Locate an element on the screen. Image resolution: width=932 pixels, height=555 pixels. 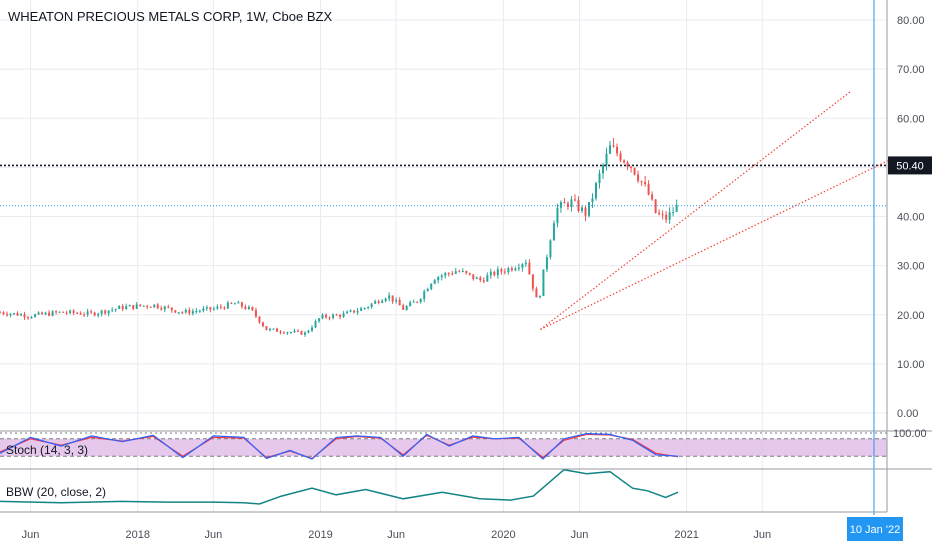
stoch-band is located at coordinates (443, 444).